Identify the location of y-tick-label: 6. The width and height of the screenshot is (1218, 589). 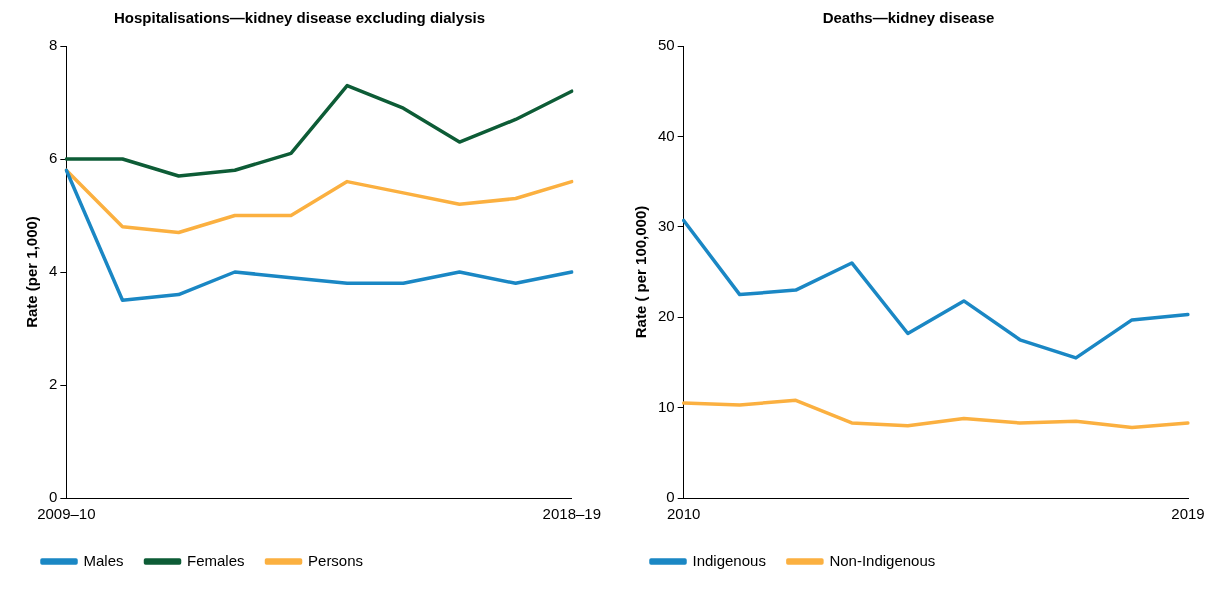
(53, 158).